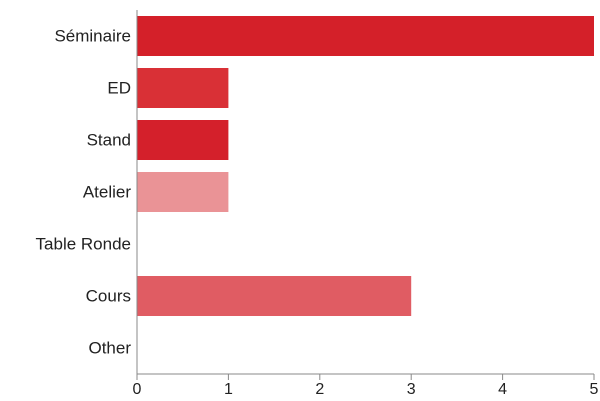 This screenshot has width=600, height=401. I want to click on category-label: Cours, so click(108, 296).